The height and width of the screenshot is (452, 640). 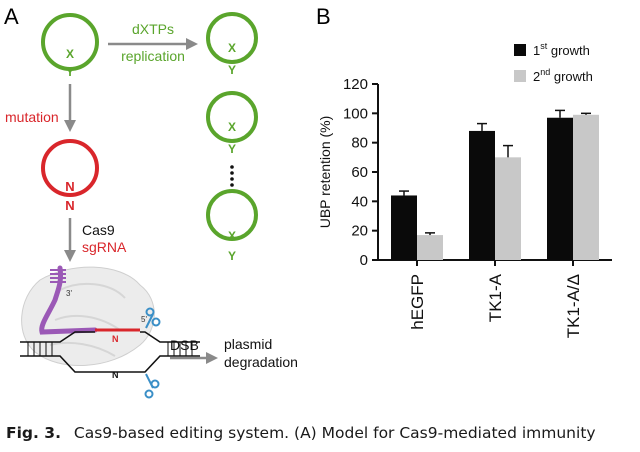 What do you see at coordinates (568, 50) in the screenshot?
I see `legend-1st-rest: growth` at bounding box center [568, 50].